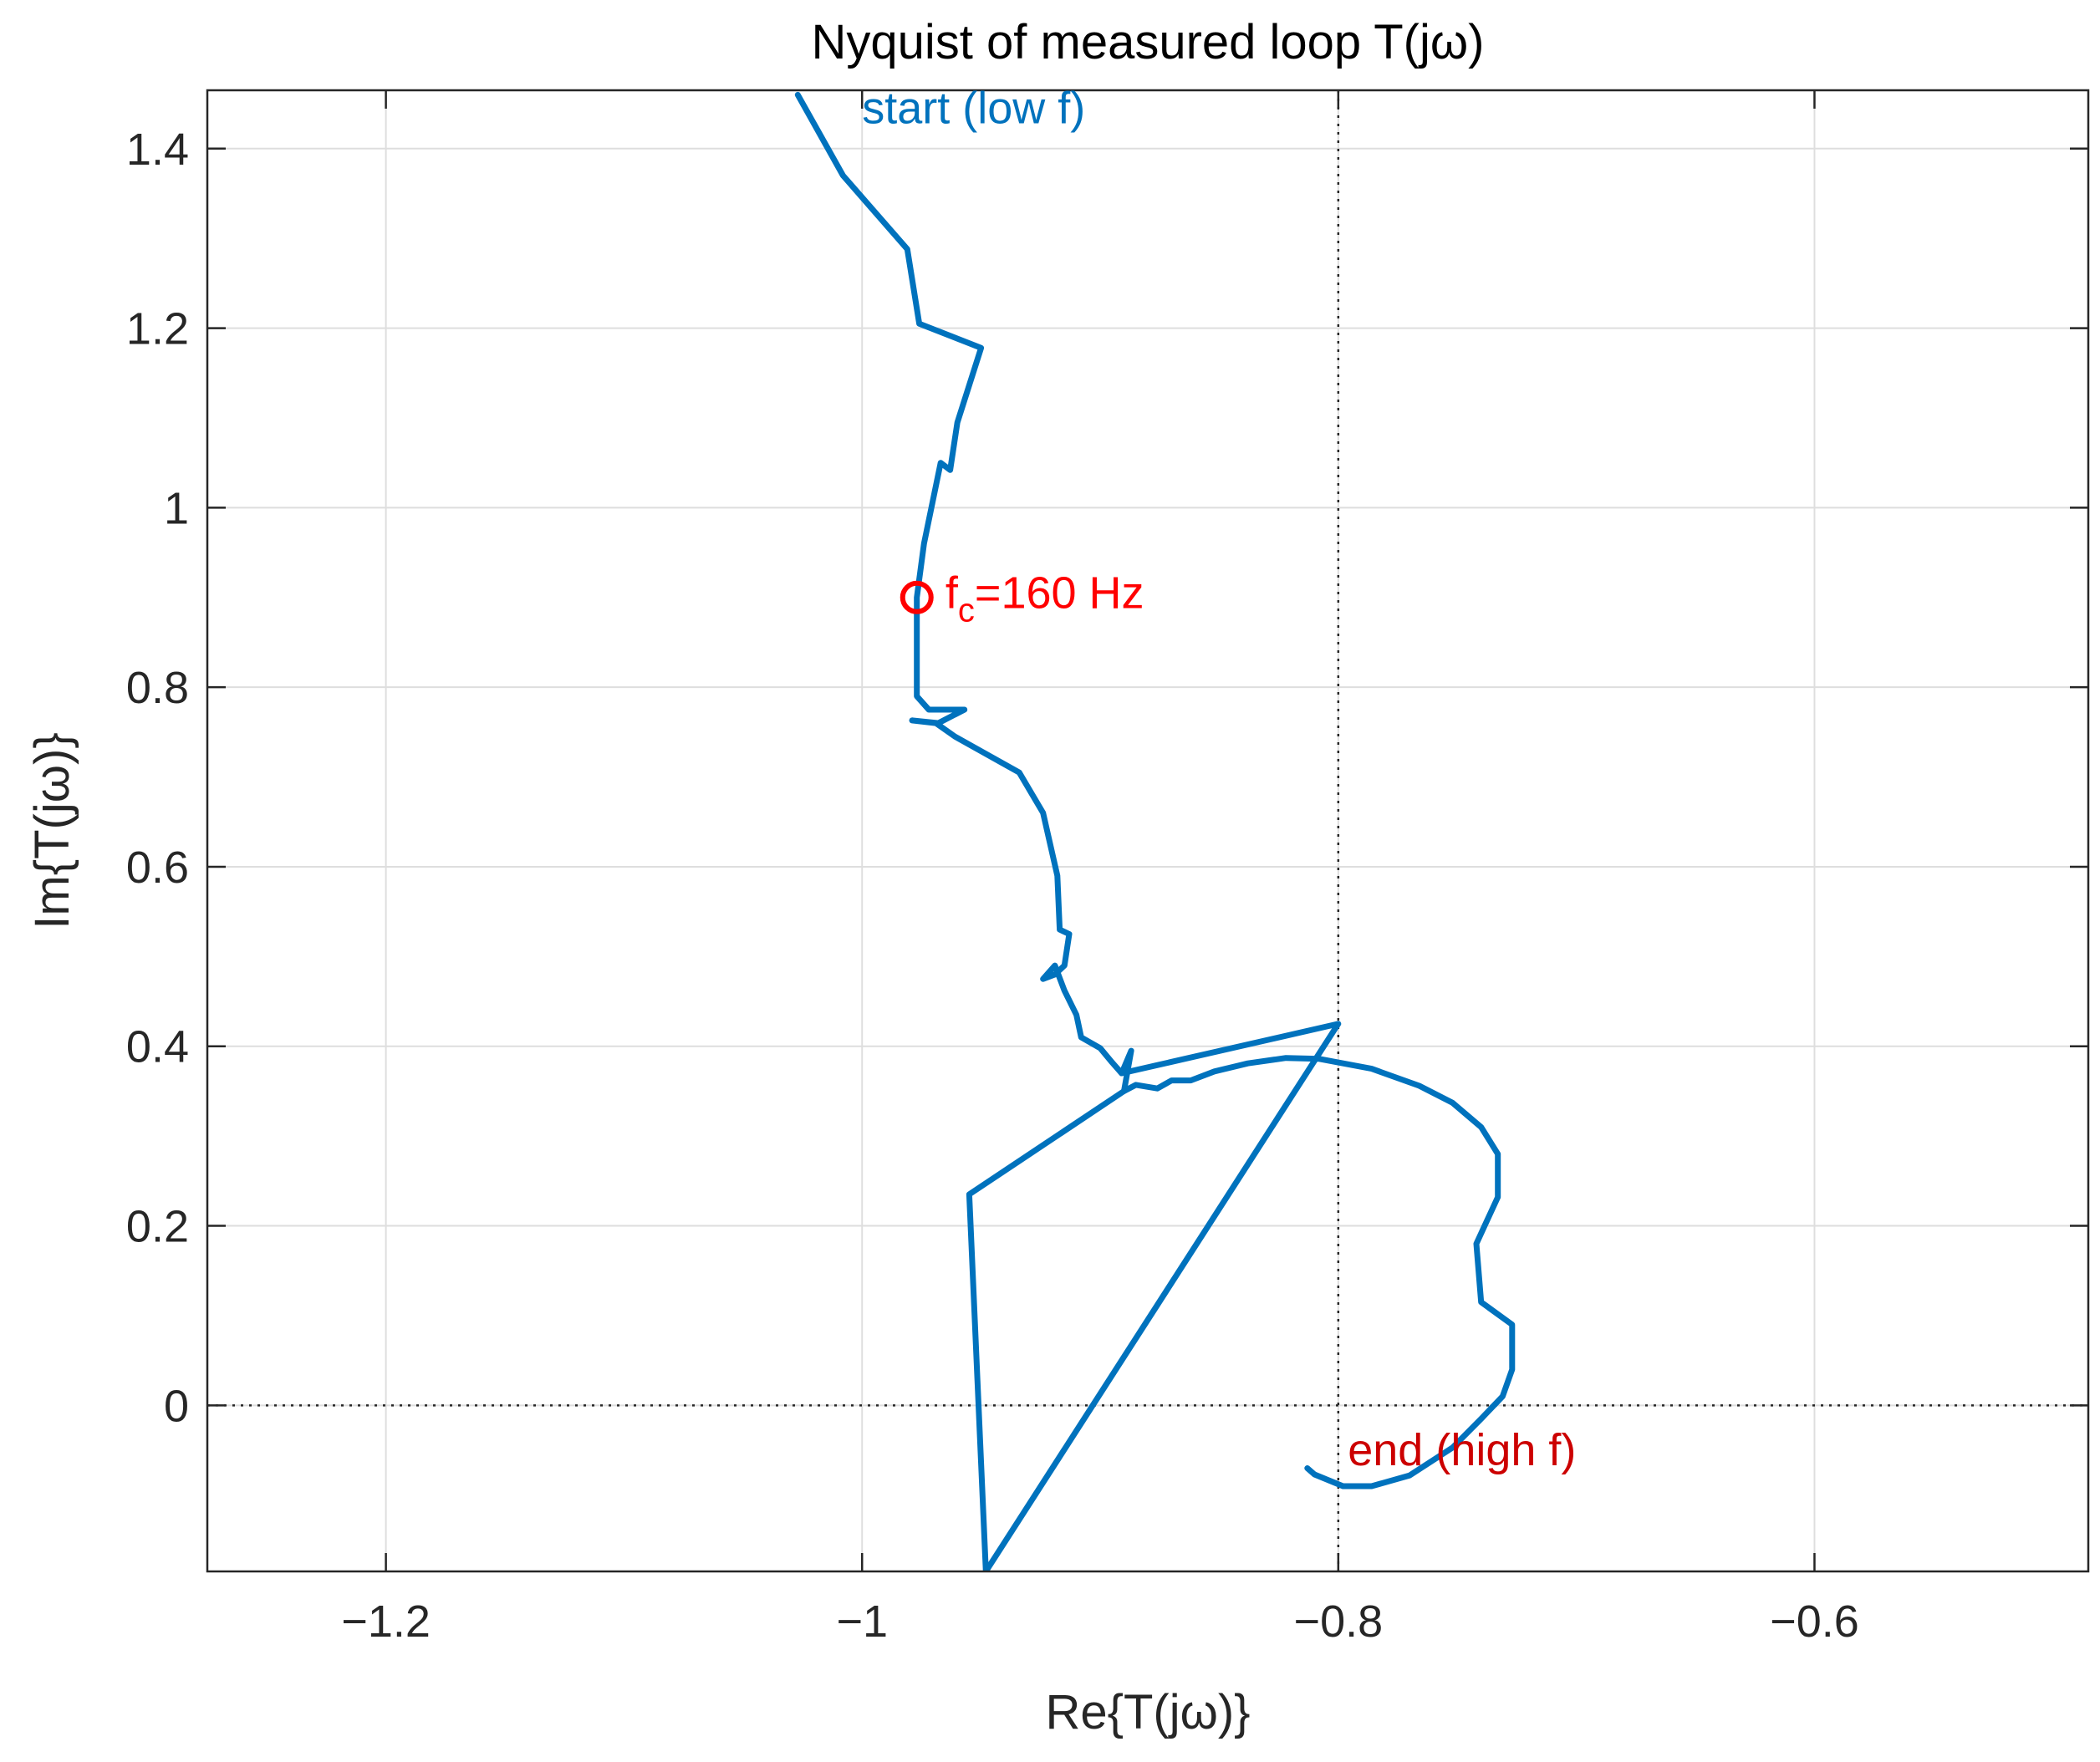 This screenshot has width=2100, height=1762. Describe the element at coordinates (1148, 42) in the screenshot. I see `chart-title: Nyquist of measured loop T(jω)` at that location.